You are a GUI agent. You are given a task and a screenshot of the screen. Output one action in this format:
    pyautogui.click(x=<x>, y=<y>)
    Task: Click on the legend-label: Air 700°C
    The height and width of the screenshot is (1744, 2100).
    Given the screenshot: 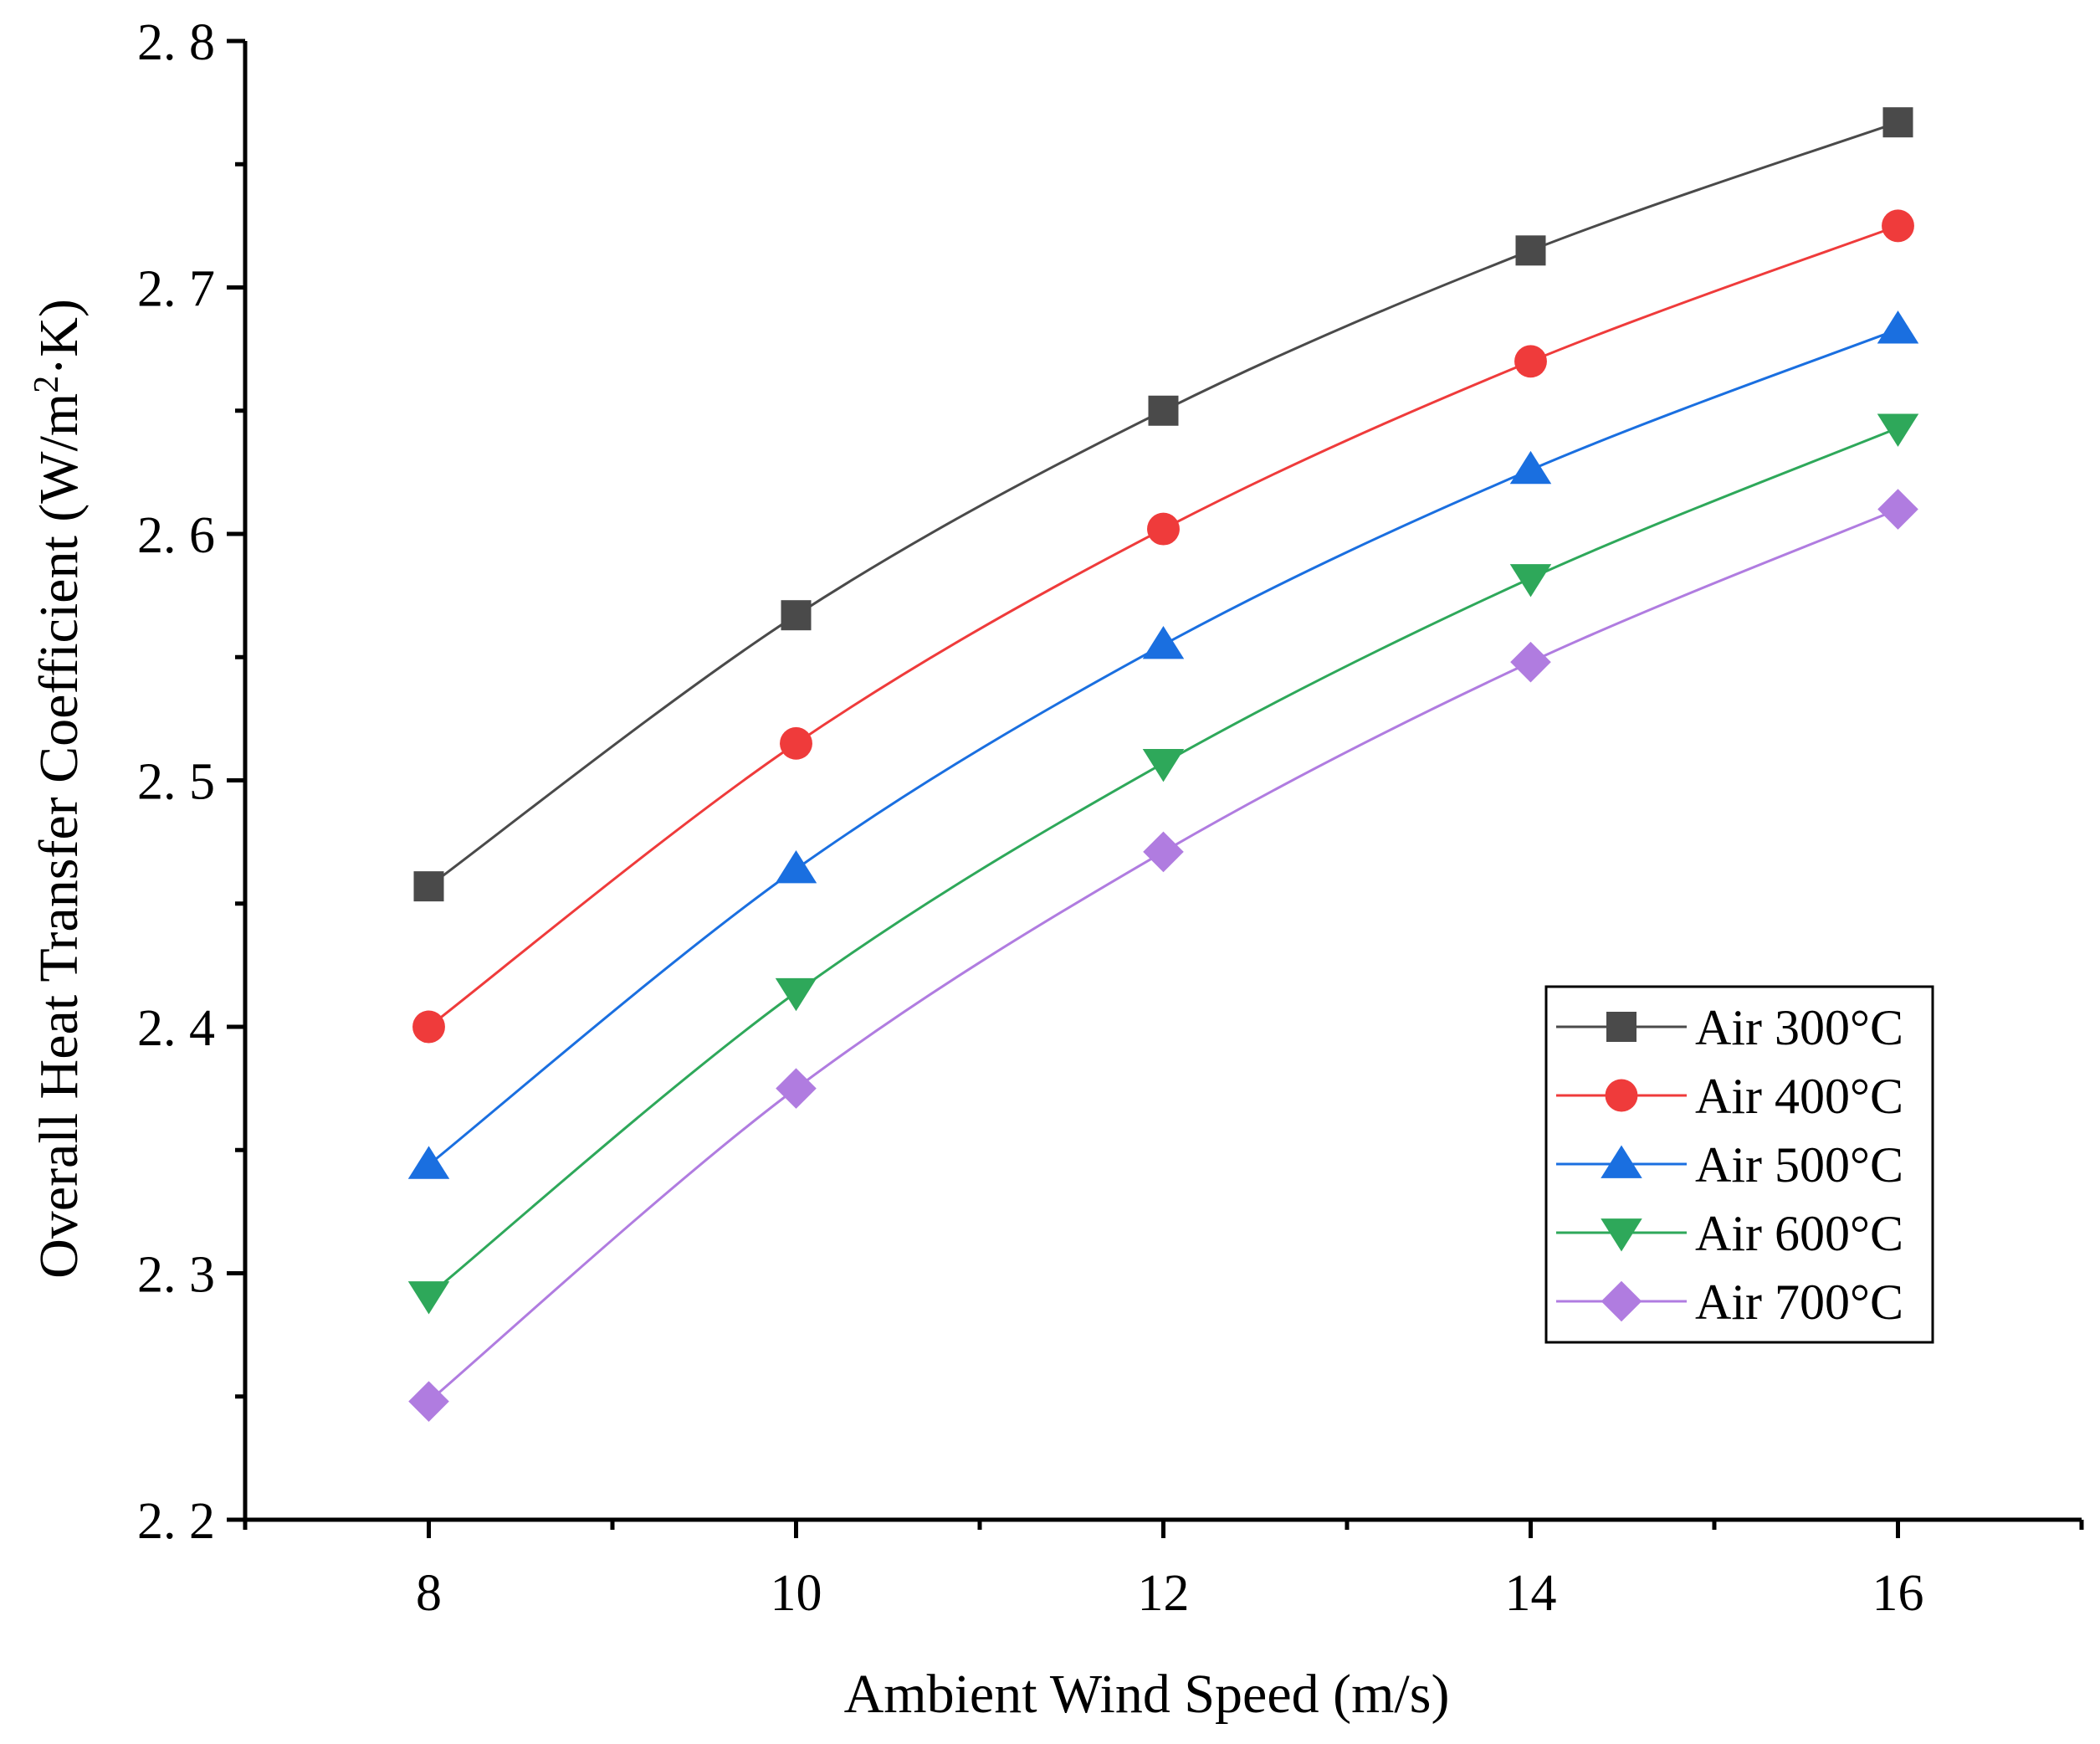 What is the action you would take?
    pyautogui.click(x=1799, y=1303)
    